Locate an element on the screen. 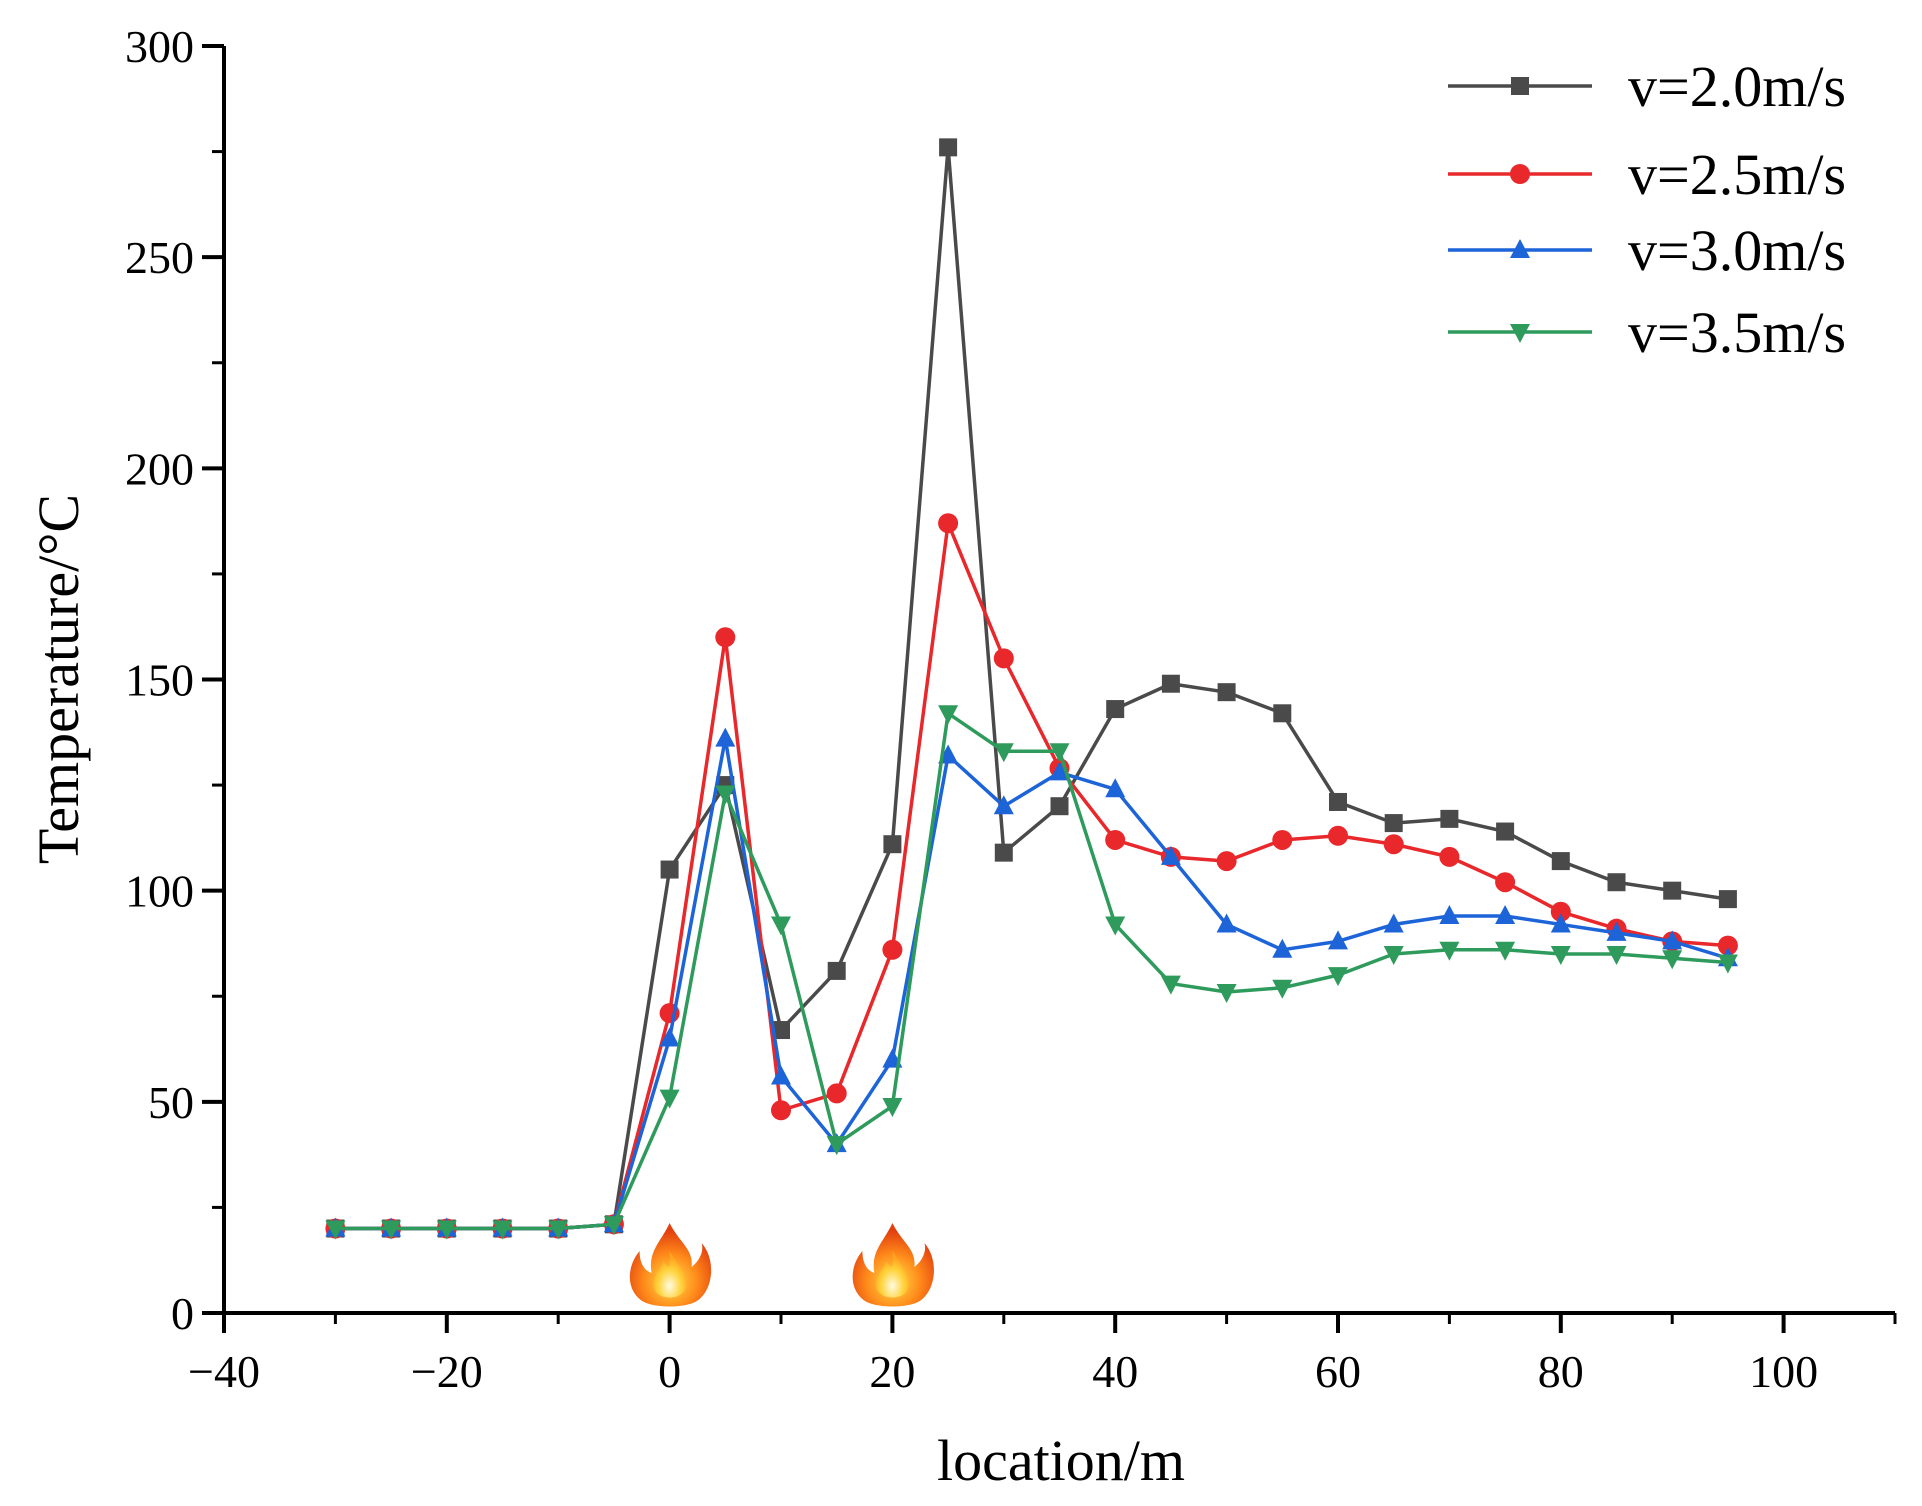 This screenshot has width=1922, height=1506. x-tick-label: 80 is located at coordinates (1561, 1371).